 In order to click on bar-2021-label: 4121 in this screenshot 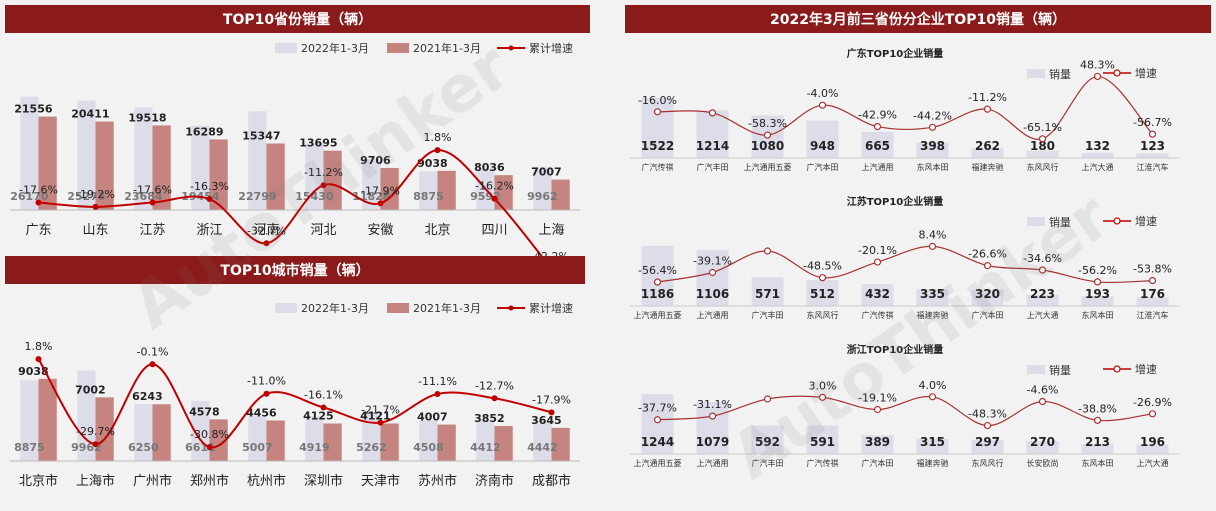, I will do `click(375, 416)`.